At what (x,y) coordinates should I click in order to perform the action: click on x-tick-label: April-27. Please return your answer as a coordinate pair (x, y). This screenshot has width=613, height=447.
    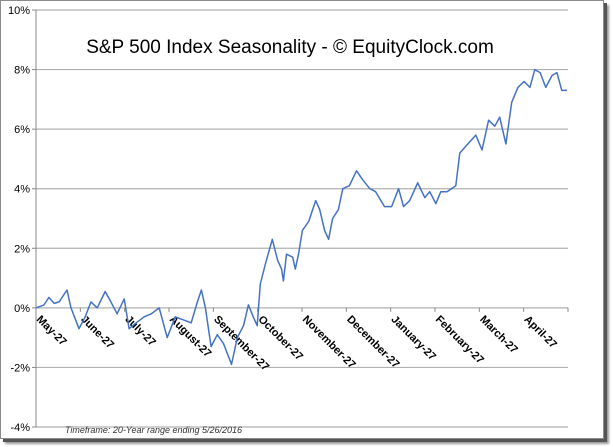
    Looking at the image, I should click on (540, 331).